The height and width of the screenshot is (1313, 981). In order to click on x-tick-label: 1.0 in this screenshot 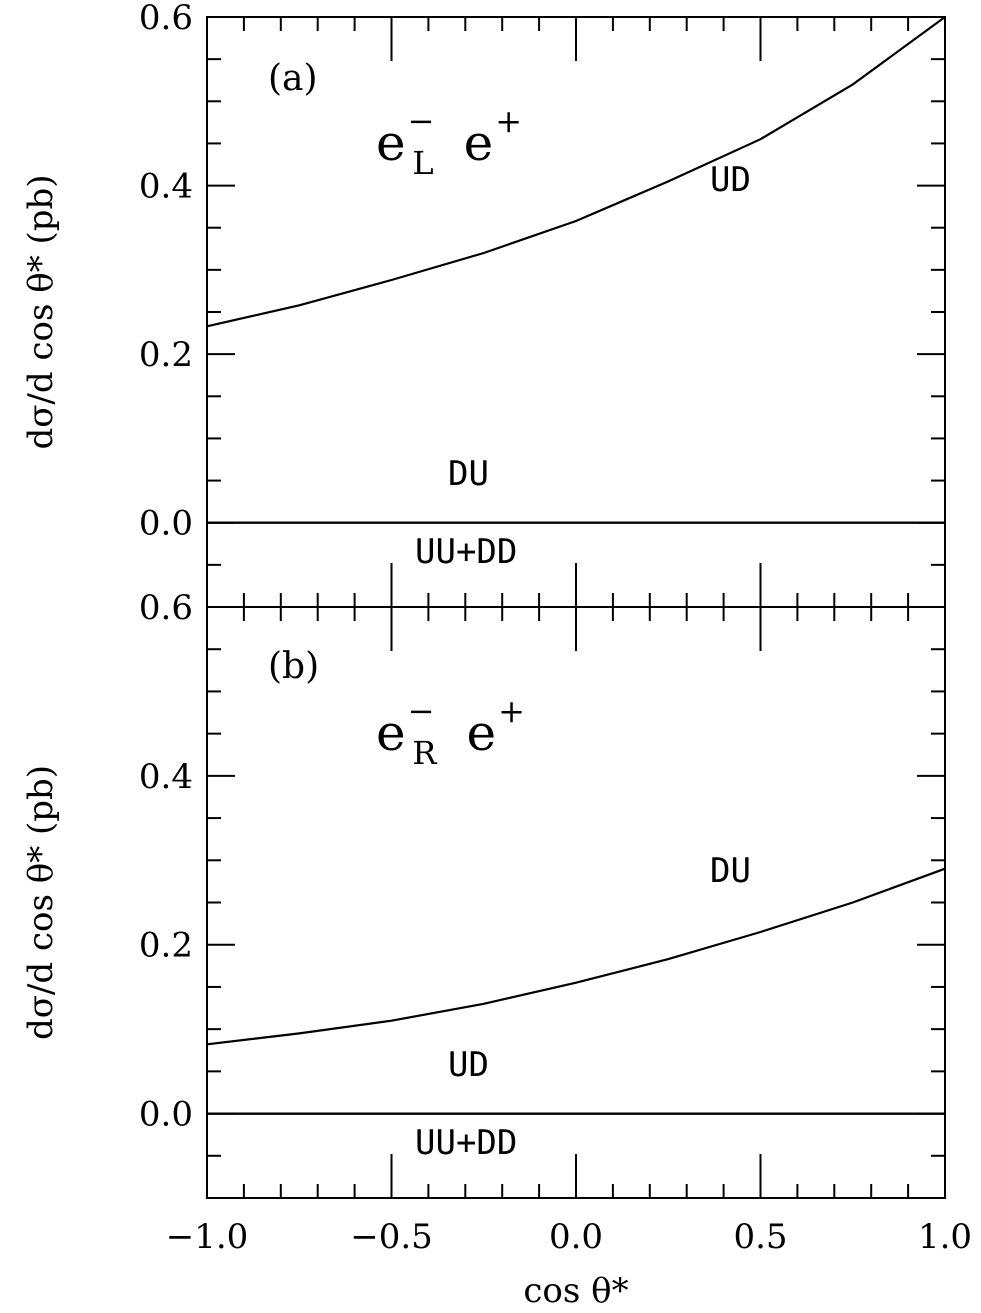, I will do `click(945, 1237)`.